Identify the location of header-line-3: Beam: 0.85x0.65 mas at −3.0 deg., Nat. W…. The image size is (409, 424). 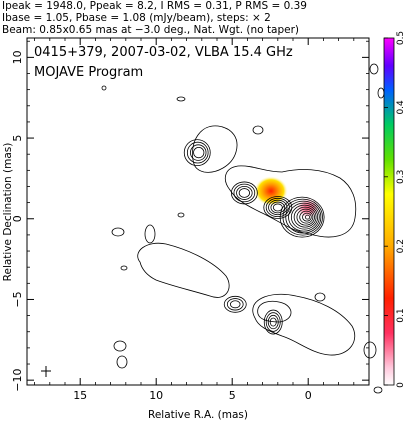
(150, 30).